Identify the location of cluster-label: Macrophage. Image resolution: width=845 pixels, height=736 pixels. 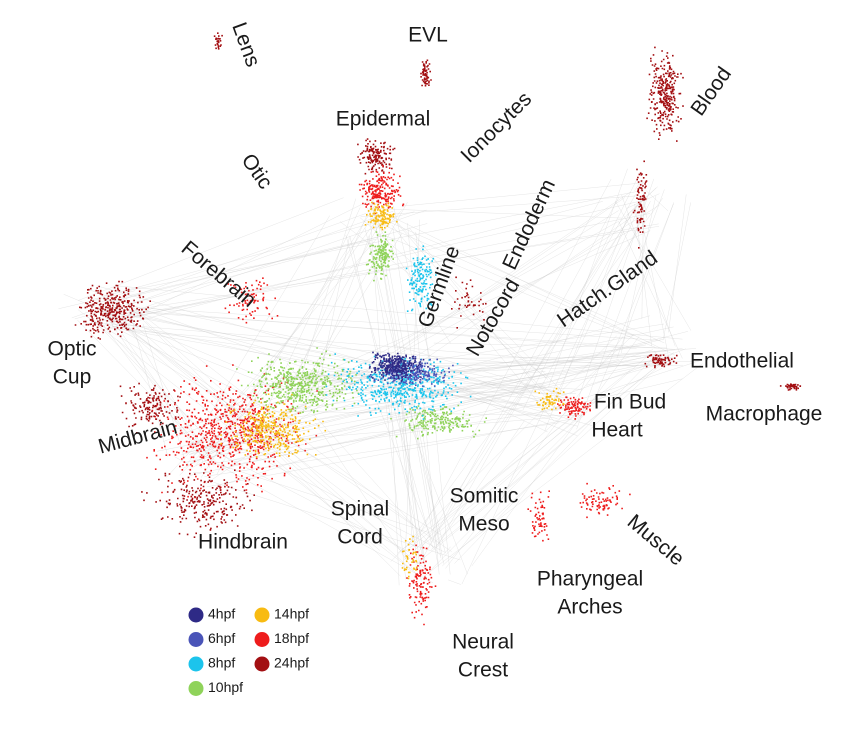
(764, 414).